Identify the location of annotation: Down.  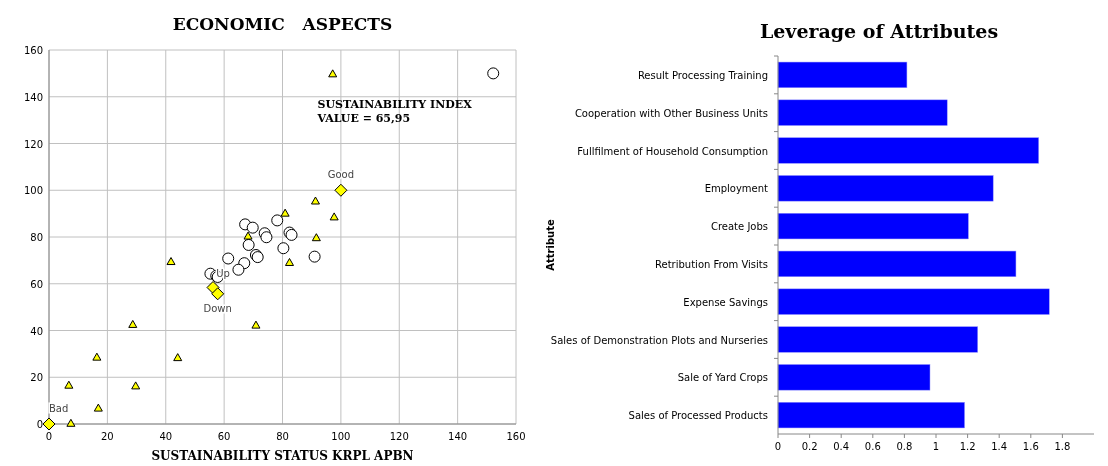
(217, 308).